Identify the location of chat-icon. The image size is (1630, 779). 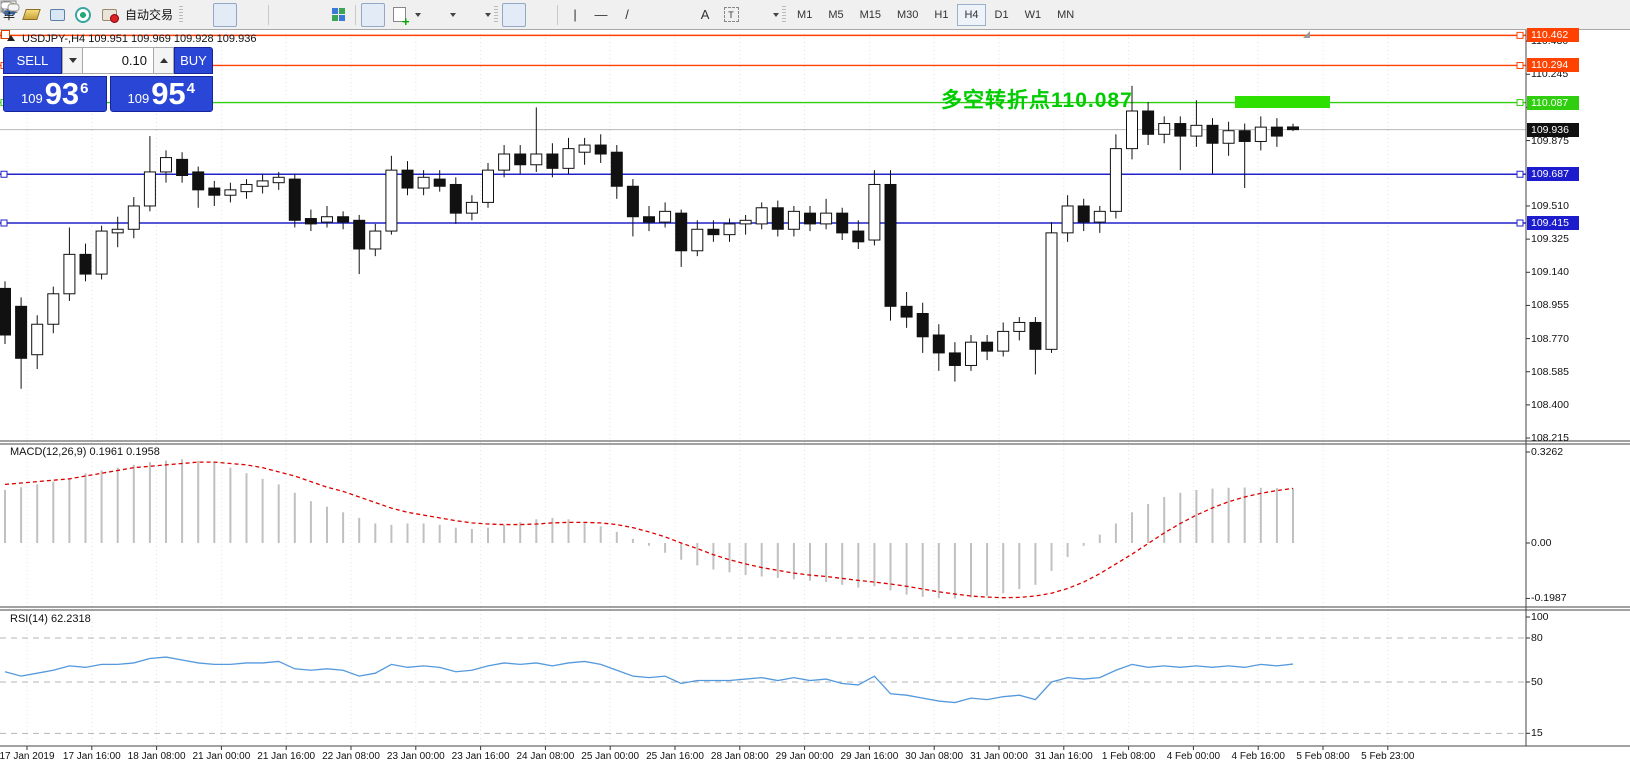
(809, 14).